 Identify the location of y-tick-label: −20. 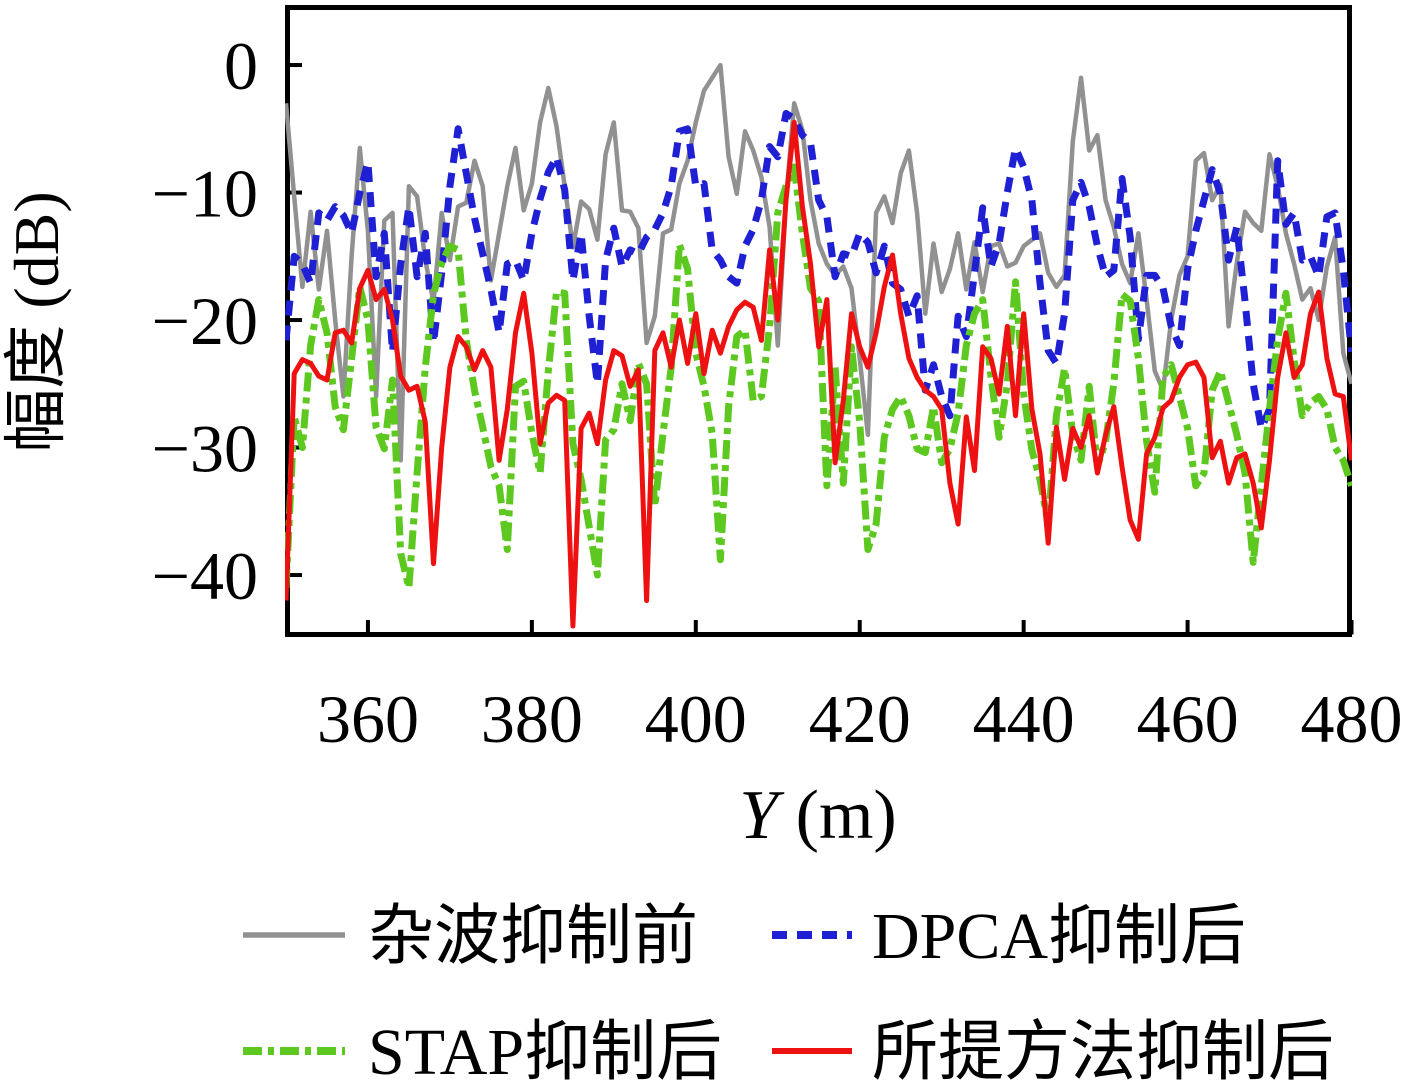
(205, 321).